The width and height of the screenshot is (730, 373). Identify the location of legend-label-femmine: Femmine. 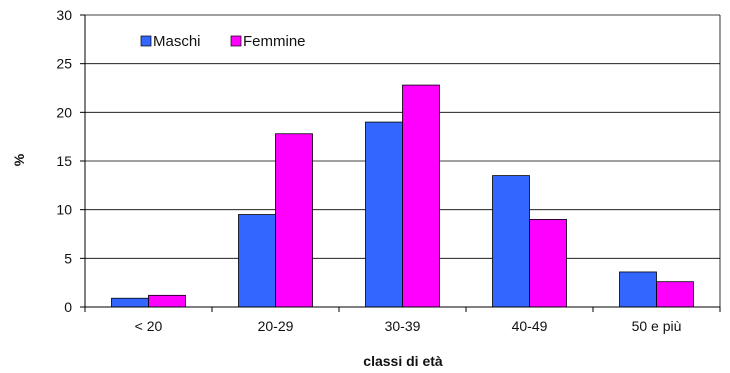
(274, 41).